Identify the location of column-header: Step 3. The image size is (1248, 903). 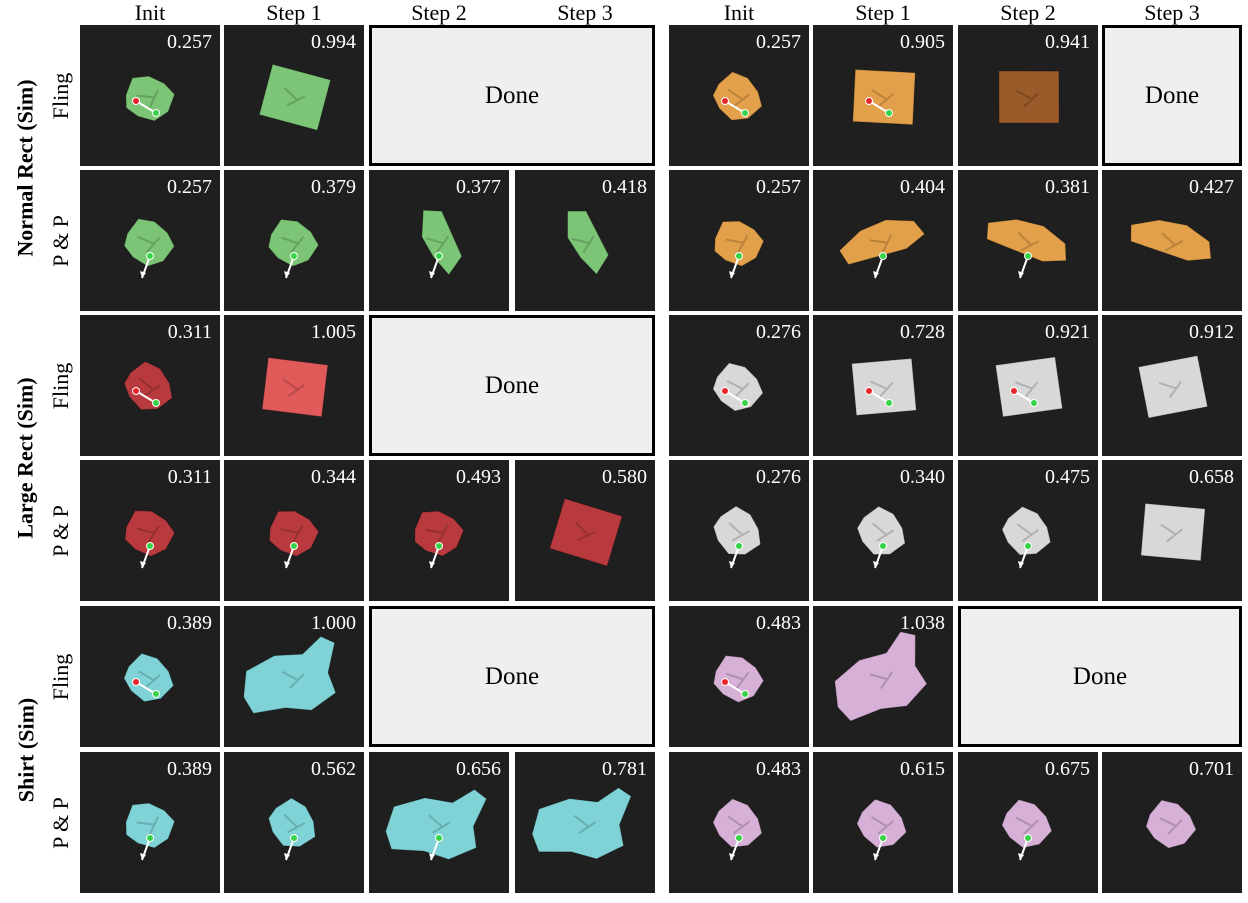
(1172, 12).